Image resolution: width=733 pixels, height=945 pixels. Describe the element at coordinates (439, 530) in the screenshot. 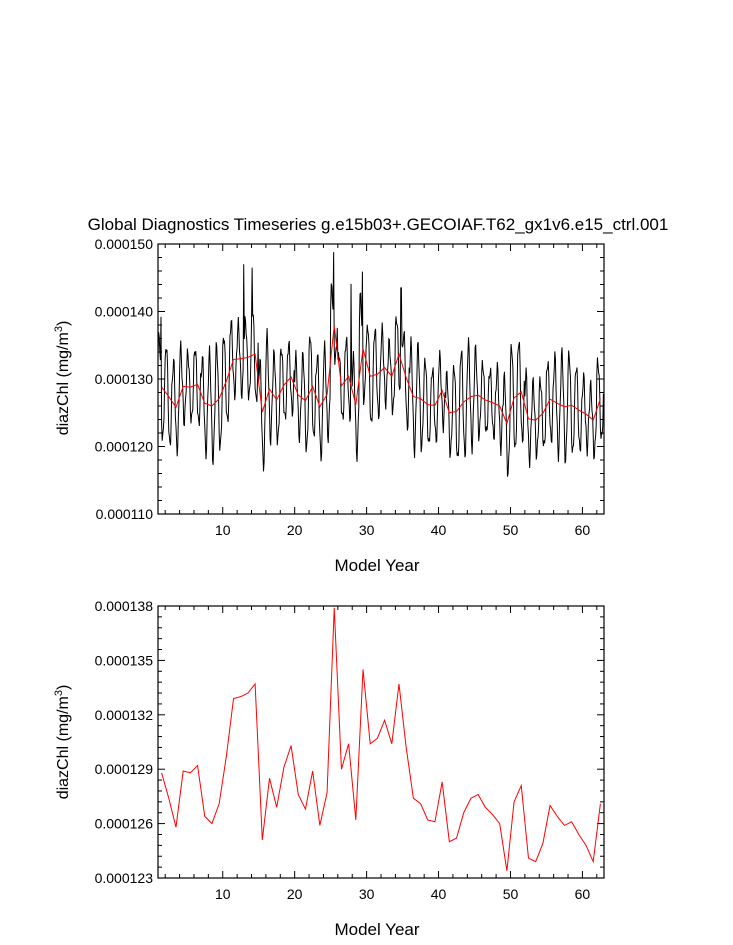

I see `top-x-tick-label: 40` at that location.